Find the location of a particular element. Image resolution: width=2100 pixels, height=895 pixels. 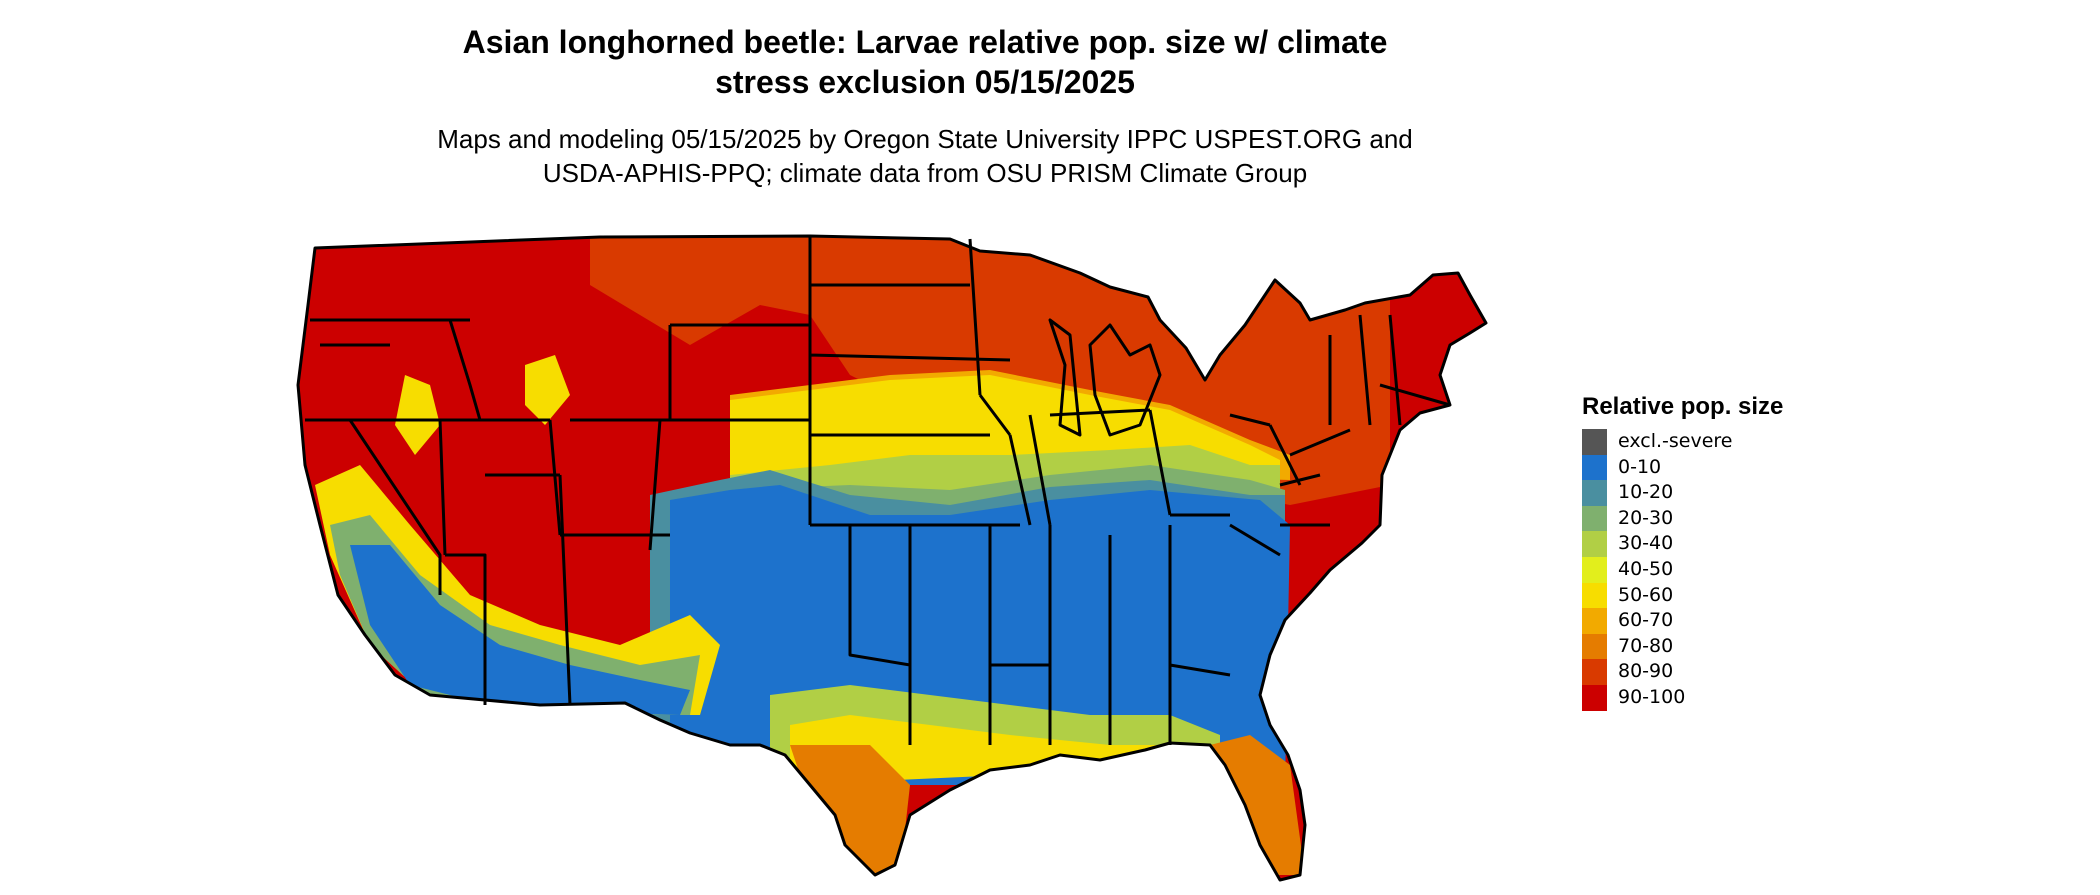

legend-title: Relative pop. size is located at coordinates (1683, 406).